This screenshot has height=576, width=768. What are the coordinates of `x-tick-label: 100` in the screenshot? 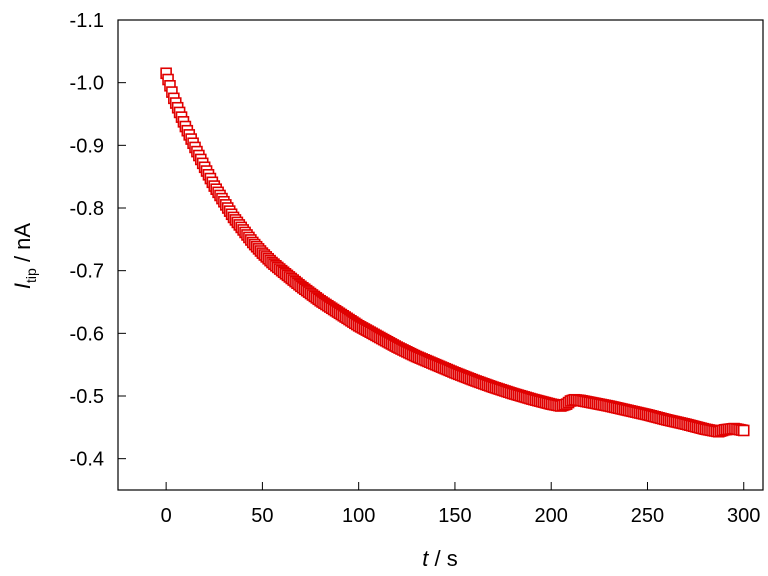 It's located at (358, 516).